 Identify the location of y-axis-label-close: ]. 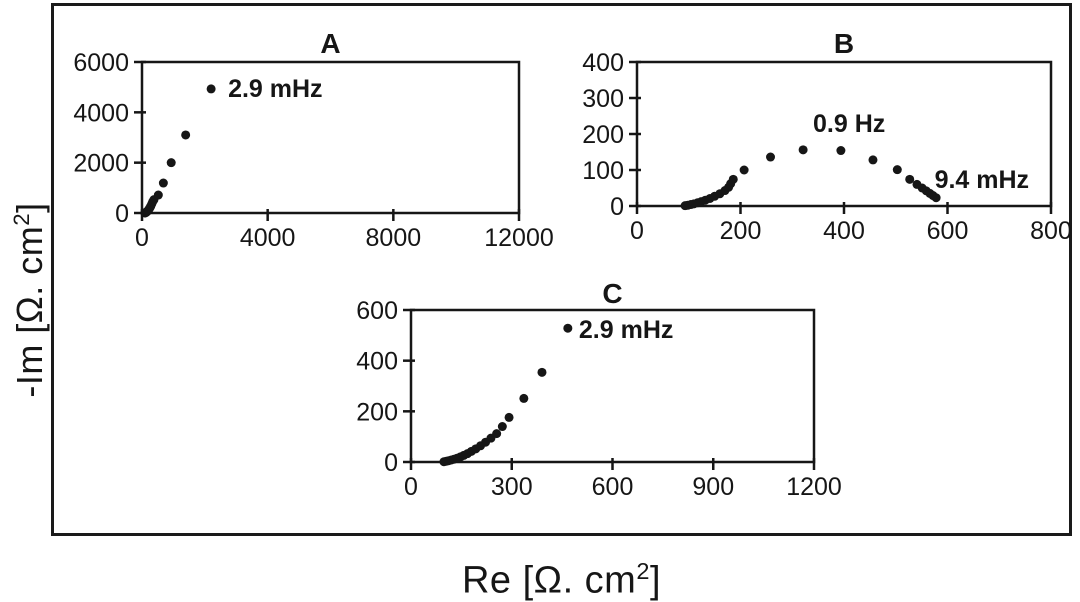
(29, 207).